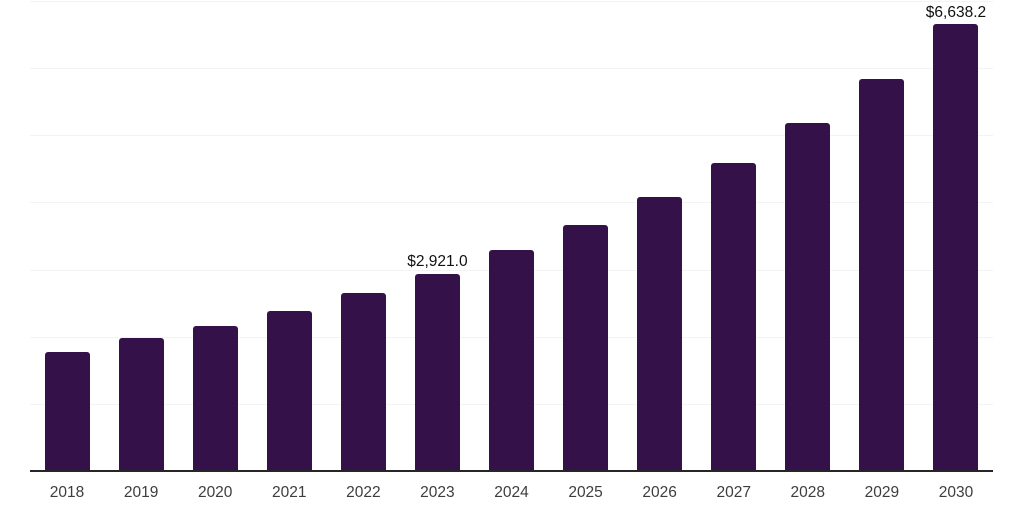  I want to click on bar-value-label-2023: $2,921.0, so click(437, 262).